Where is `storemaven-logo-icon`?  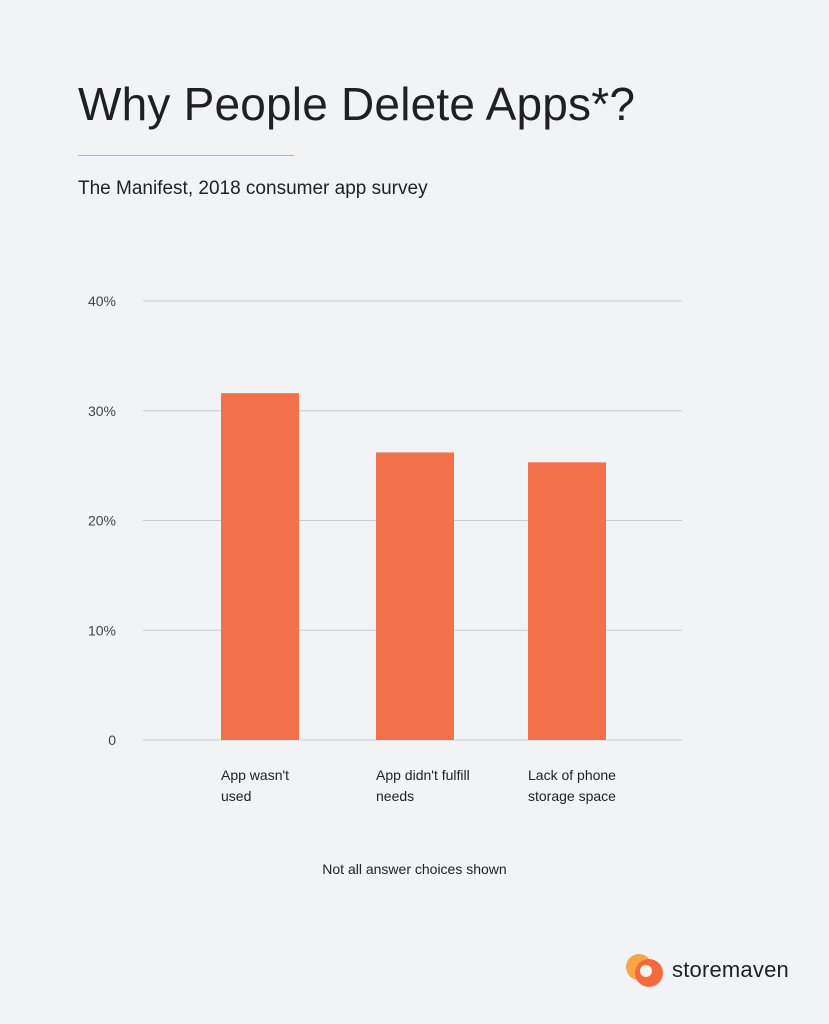
storemaven-logo-icon is located at coordinates (644, 970).